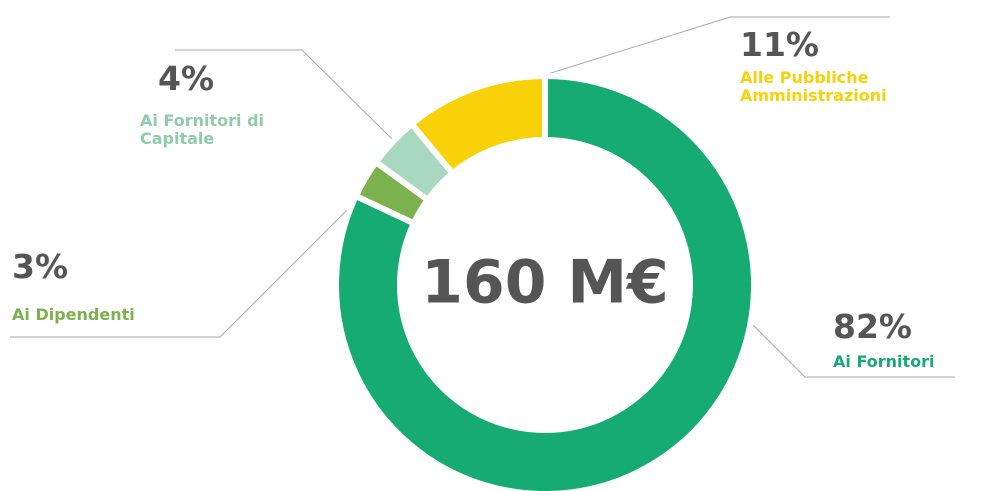 This screenshot has height=491, width=981. Describe the element at coordinates (884, 361) in the screenshot. I see `category-label: Ai Fornitori` at that location.